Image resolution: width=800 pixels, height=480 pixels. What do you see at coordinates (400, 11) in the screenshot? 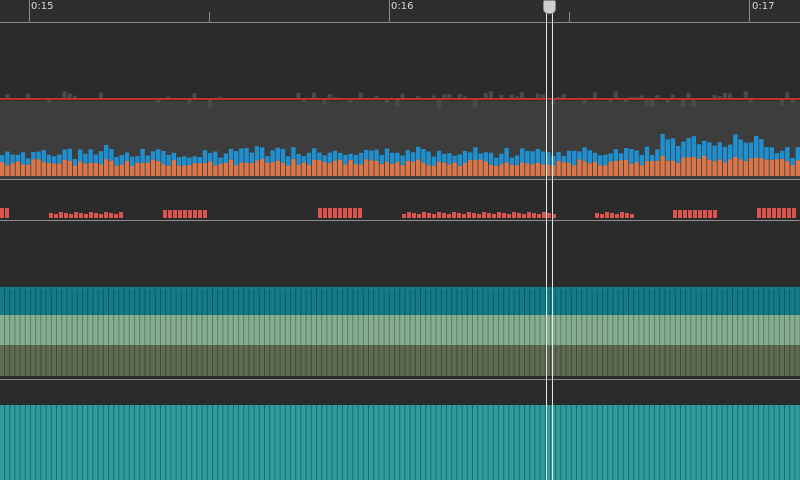
I see `timeline-ruler: 0:15 0:16 0:17` at bounding box center [400, 11].